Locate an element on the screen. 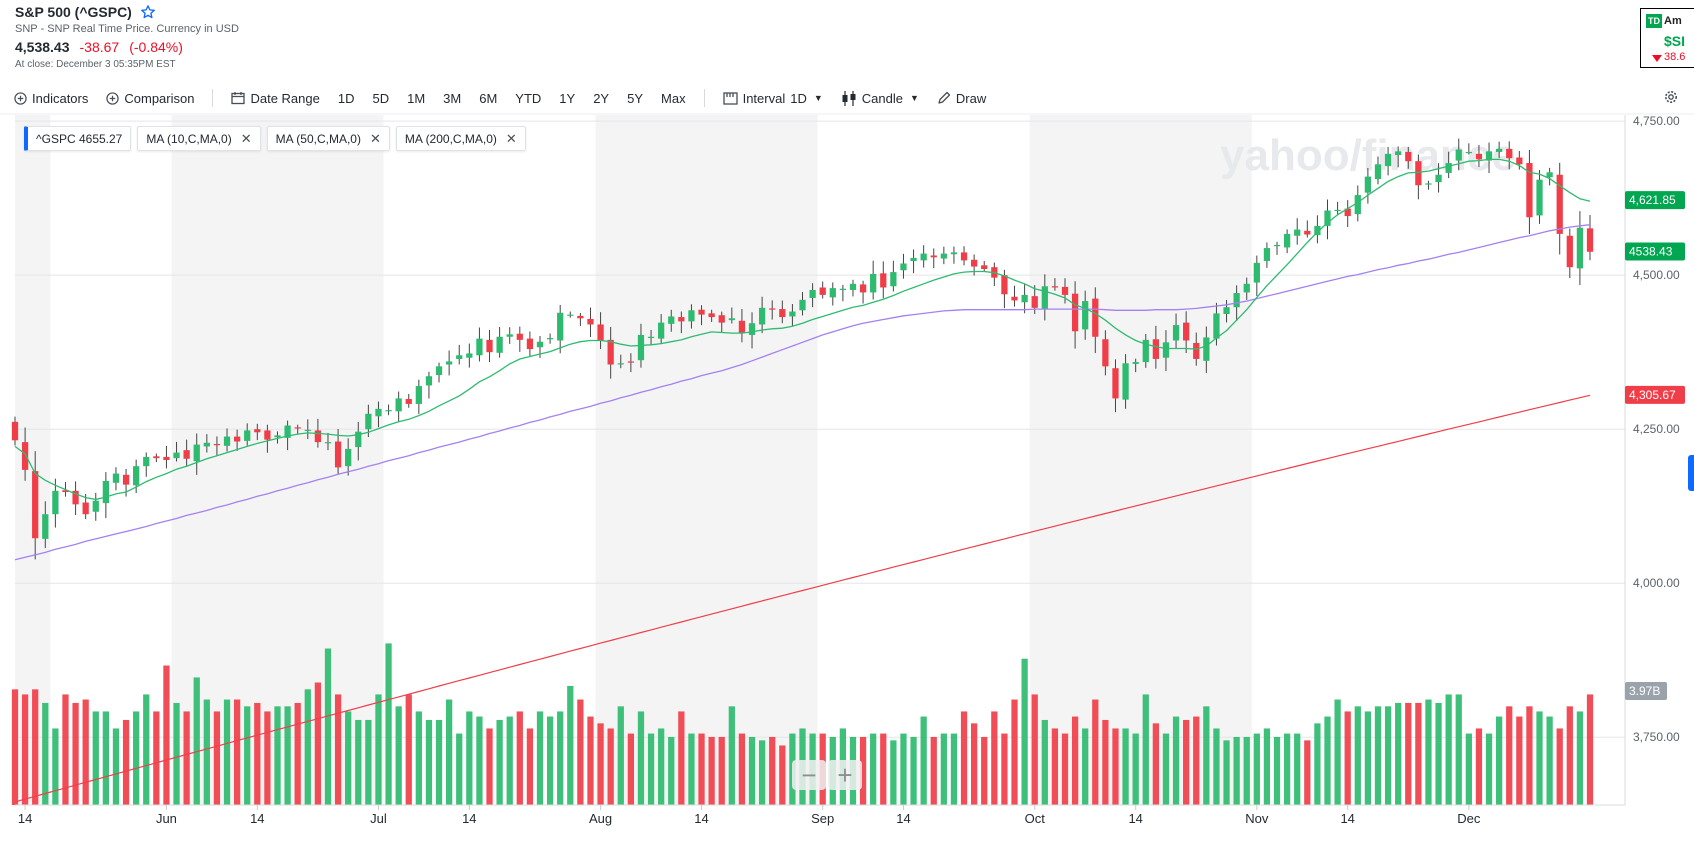 This screenshot has height=842, width=1694. interval-button: Interval 1D ▼ is located at coordinates (772, 98).